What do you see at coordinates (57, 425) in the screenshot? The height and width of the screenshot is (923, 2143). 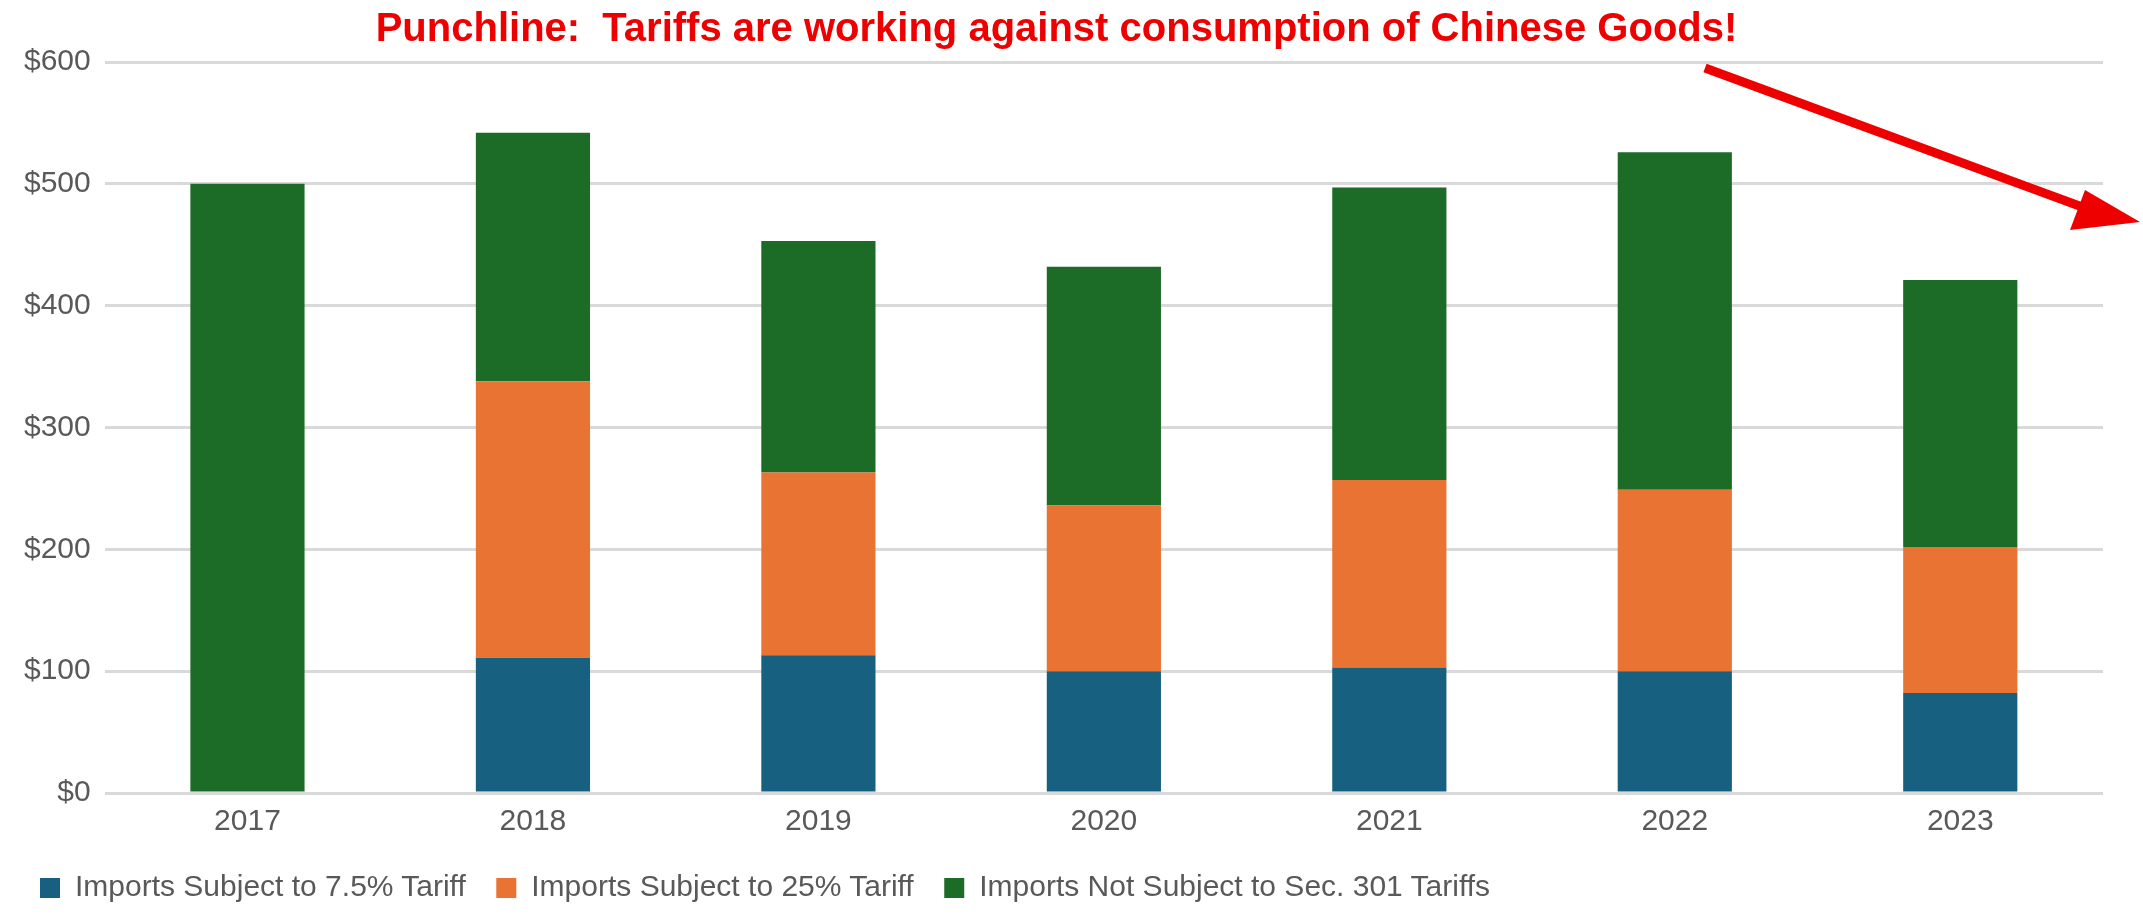 I see `y-tick-label: $300` at bounding box center [57, 425].